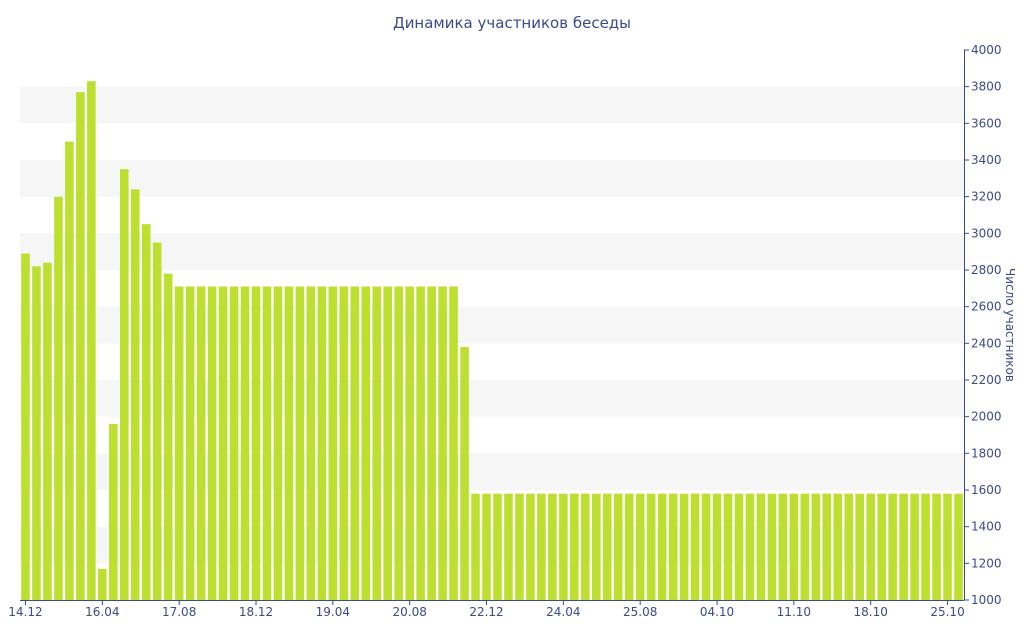  I want to click on y-tick-label: 3600, so click(986, 123).